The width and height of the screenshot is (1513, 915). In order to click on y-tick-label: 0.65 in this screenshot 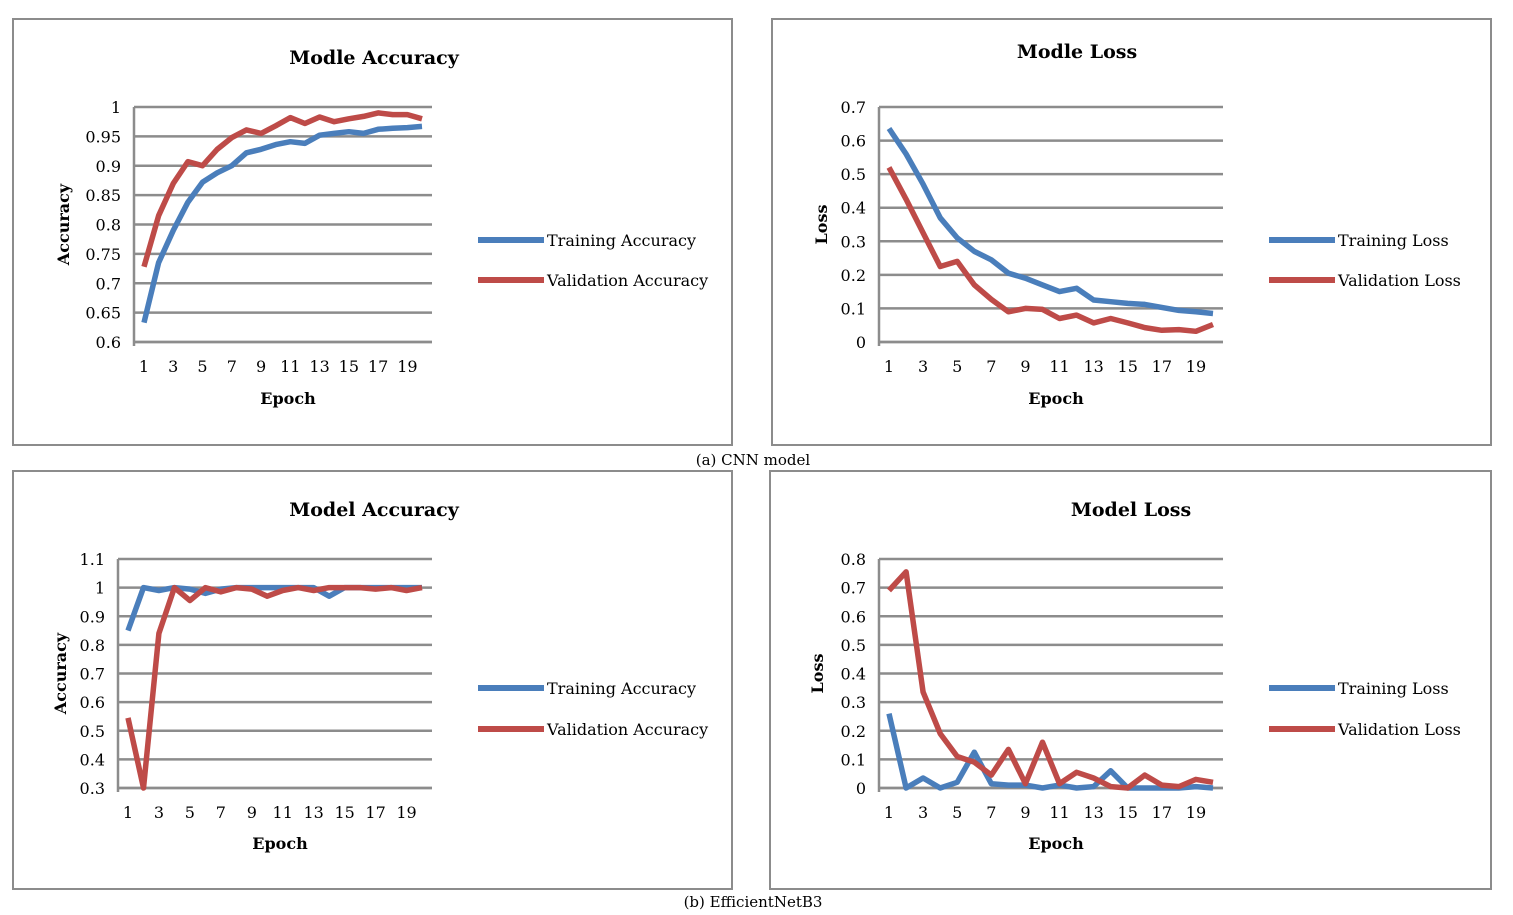, I will do `click(103, 313)`.